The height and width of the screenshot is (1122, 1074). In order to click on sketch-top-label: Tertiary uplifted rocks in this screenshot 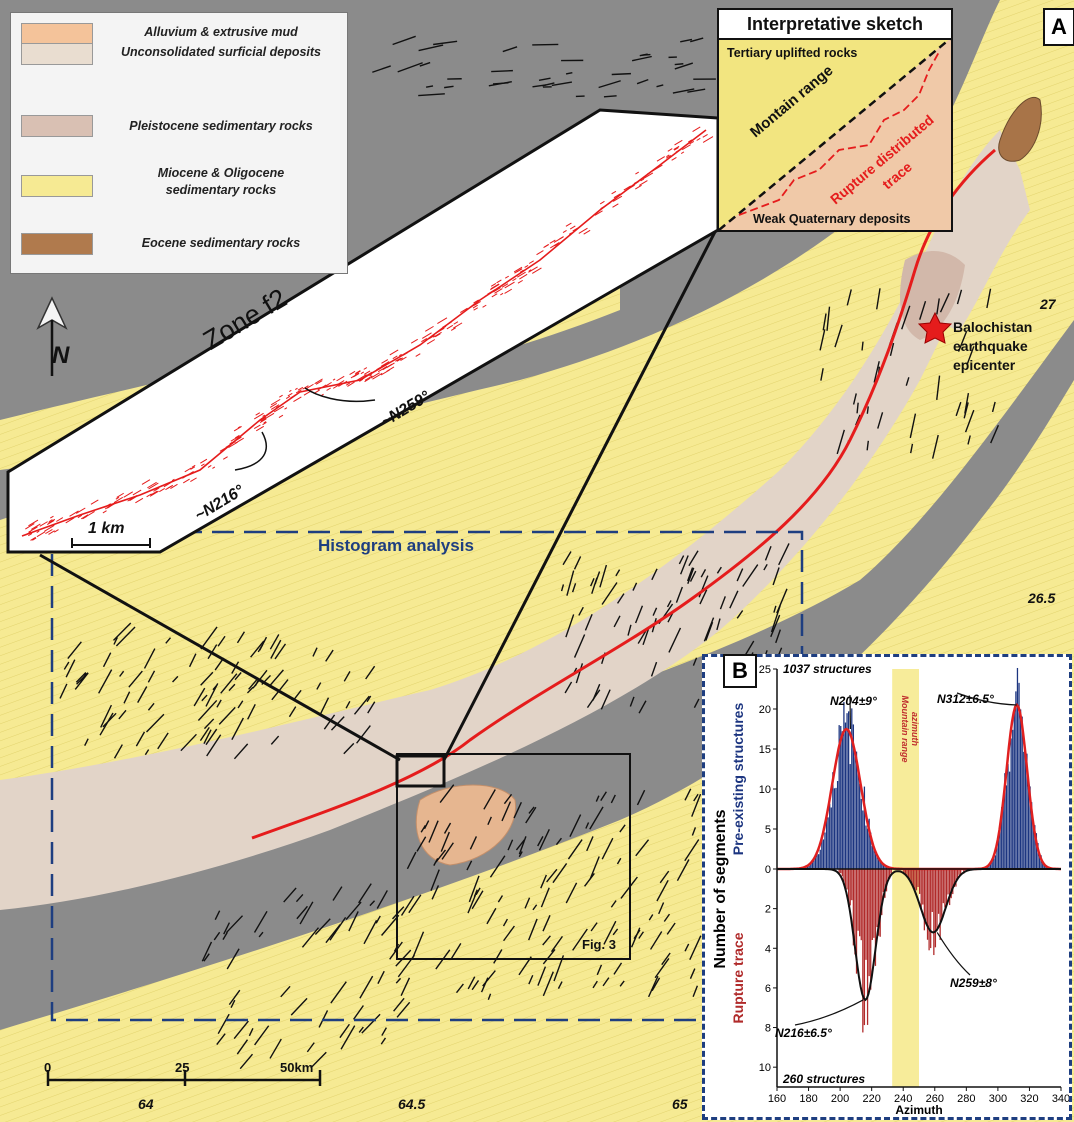, I will do `click(792, 53)`.